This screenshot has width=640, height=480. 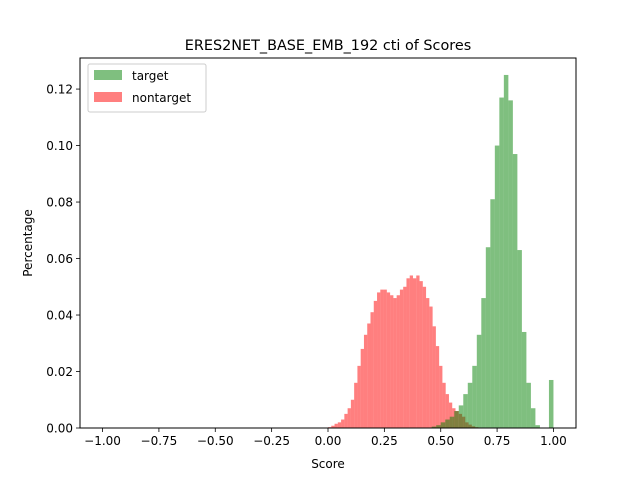 What do you see at coordinates (161, 98) in the screenshot?
I see `legend-label-nontarget: nontarget` at bounding box center [161, 98].